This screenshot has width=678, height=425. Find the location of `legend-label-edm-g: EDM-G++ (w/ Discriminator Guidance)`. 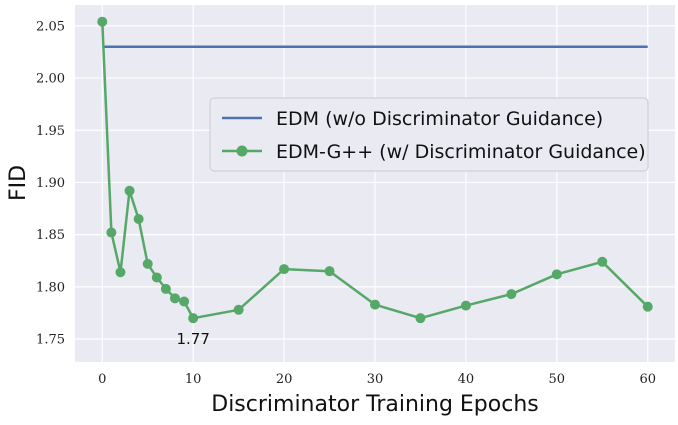

legend-label-edm-g: EDM-G++ (w/ Discriminator Guidance) is located at coordinates (461, 152).